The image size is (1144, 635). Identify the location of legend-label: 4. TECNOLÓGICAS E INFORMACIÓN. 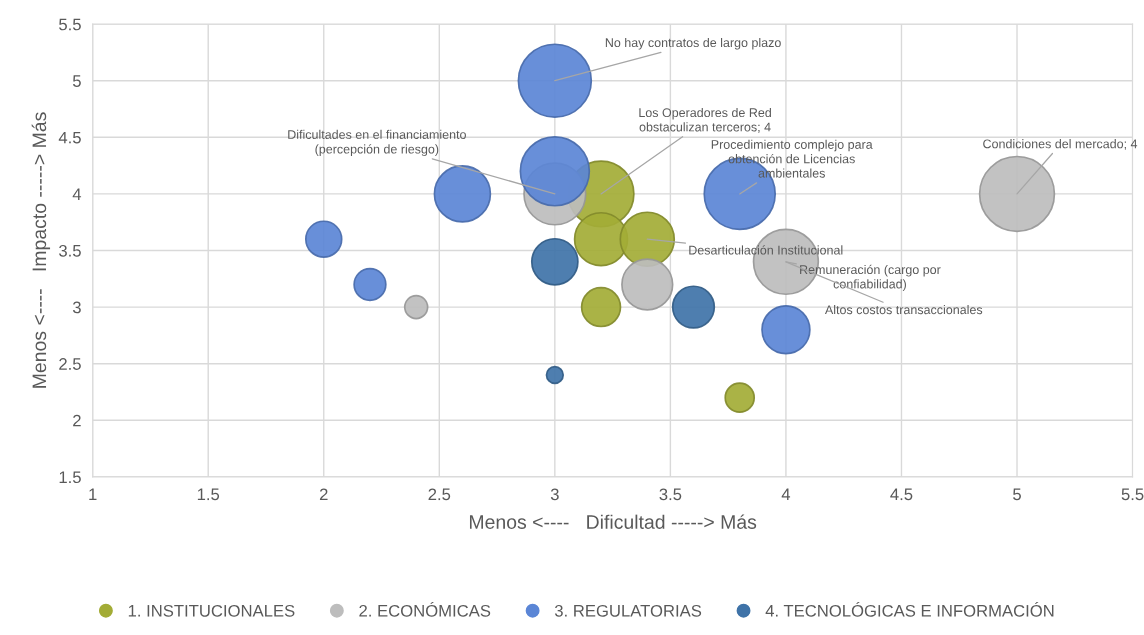
(909, 609).